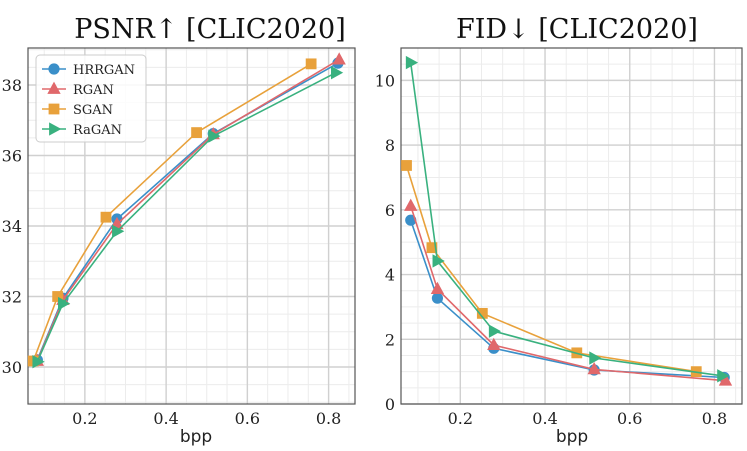  I want to click on legend-label: SGAN, so click(93, 110).